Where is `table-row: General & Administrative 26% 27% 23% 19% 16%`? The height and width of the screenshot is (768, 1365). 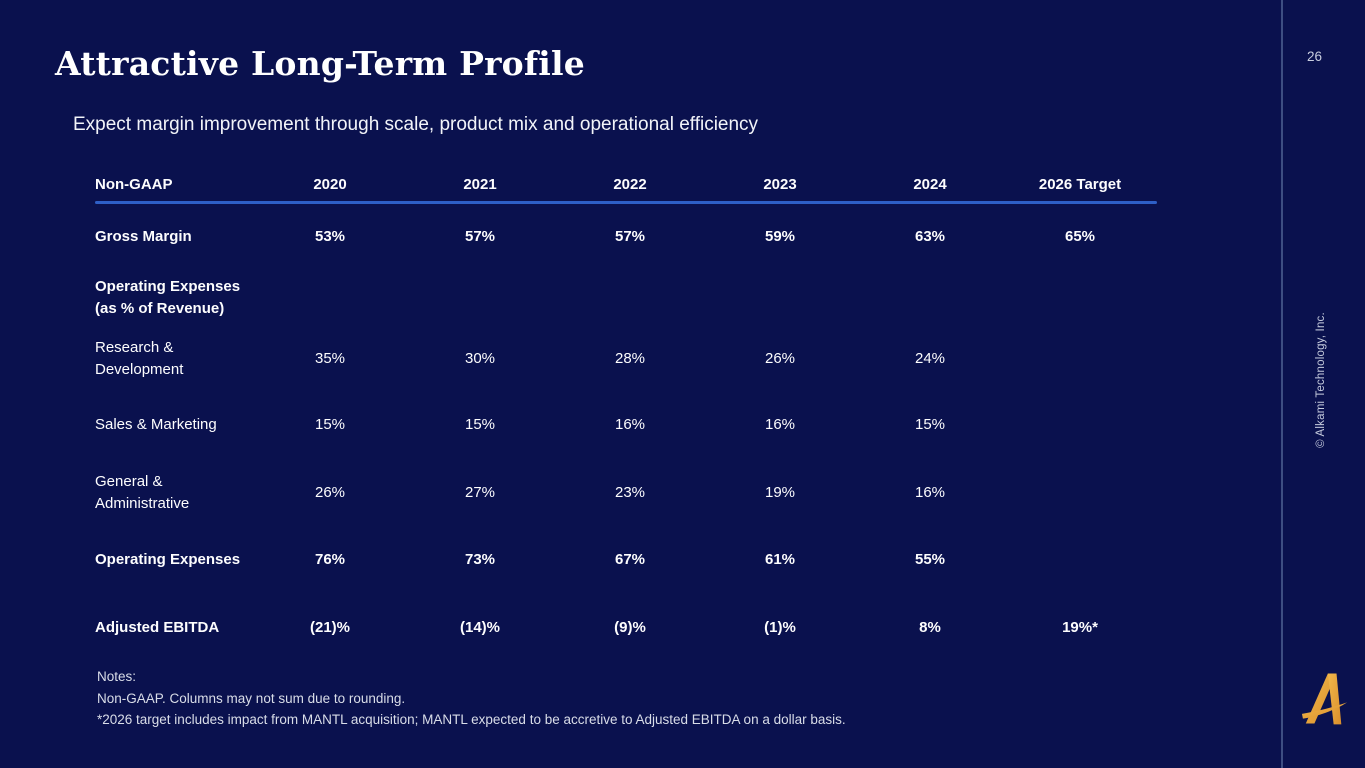 table-row: General & Administrative 26% 27% 23% 19% 16% is located at coordinates (626, 493).